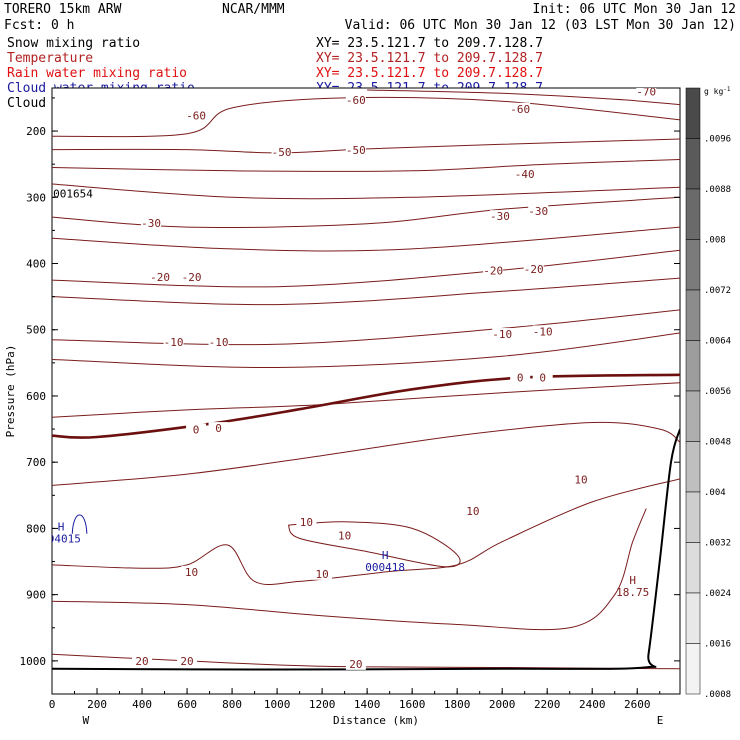 The image size is (740, 740). Describe the element at coordinates (502, 704) in the screenshot. I see `x-tick-label: 2000` at that location.